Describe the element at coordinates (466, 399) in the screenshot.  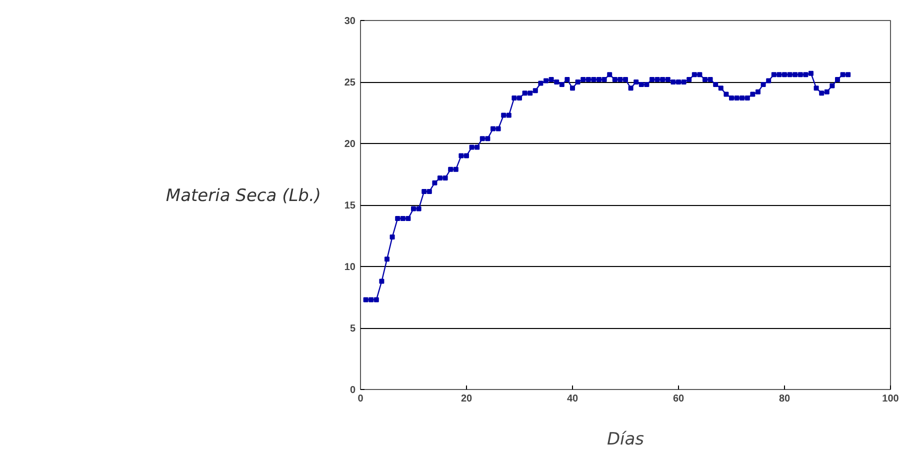
I see `x-tick-label: 20` at that location.